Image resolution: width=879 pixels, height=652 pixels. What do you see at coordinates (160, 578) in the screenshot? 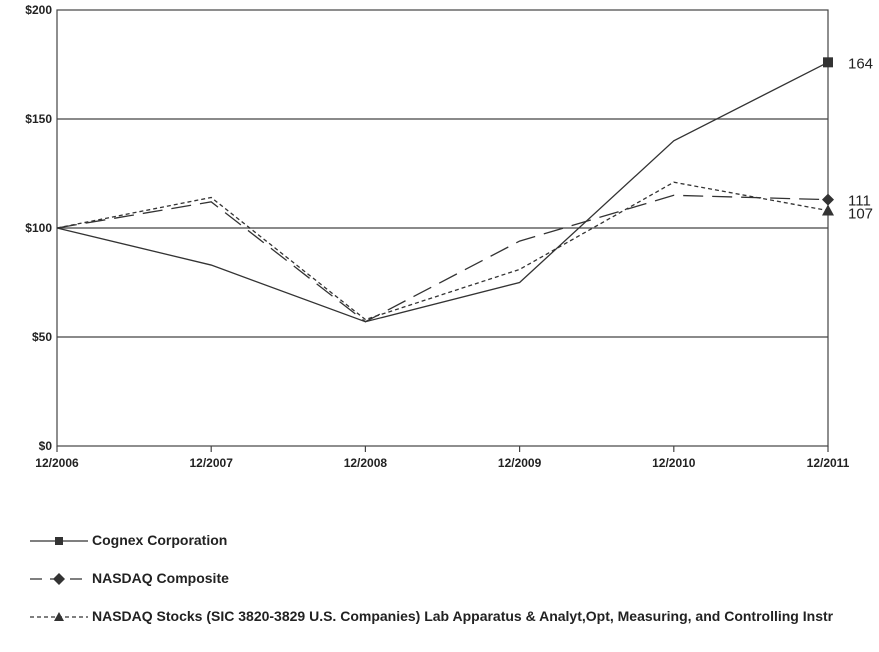
I see `legend-label-nasdaq-composite: NASDAQ Composite` at bounding box center [160, 578].